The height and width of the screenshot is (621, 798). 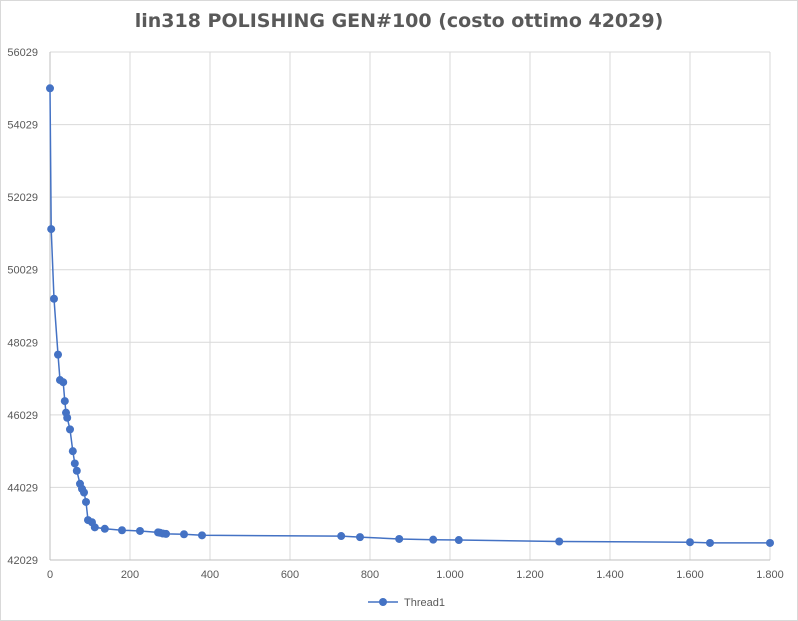 I want to click on legend: Thread1, so click(x=406, y=603).